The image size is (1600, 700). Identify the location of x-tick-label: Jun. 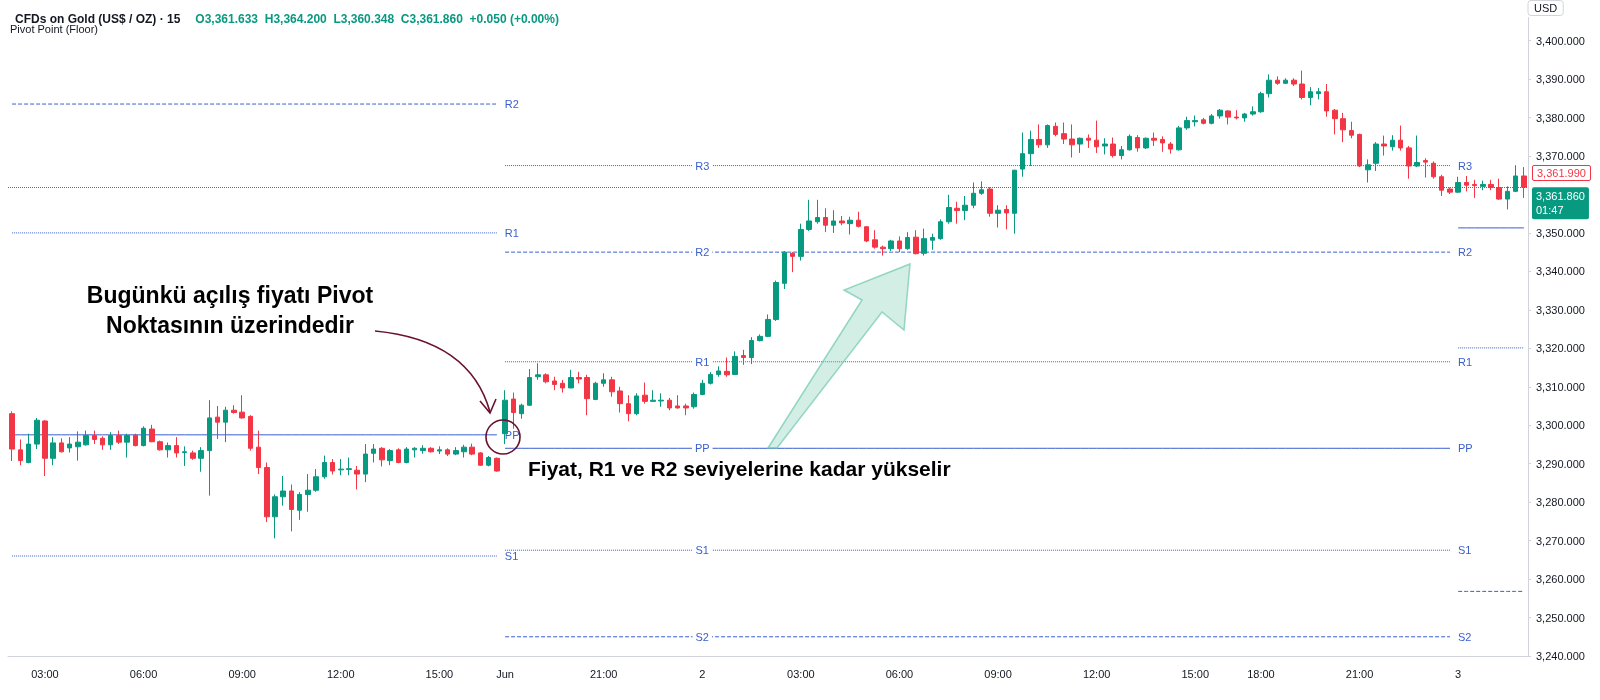
(505, 673).